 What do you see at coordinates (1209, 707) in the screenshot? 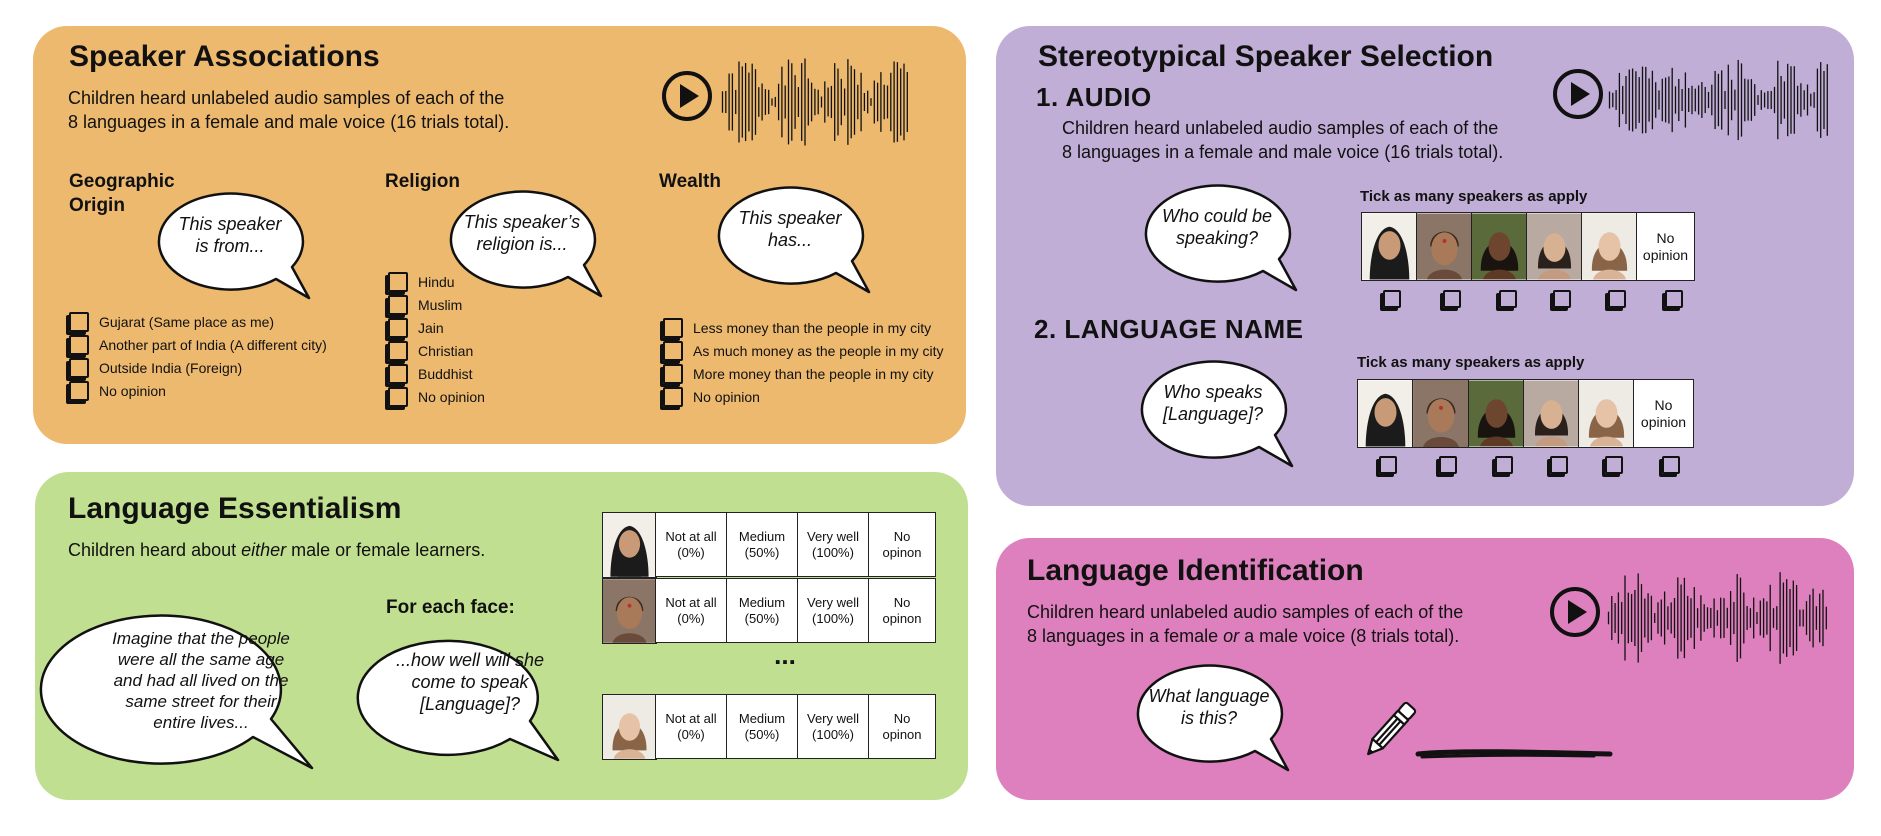
I see `speech-bubble-text: What language is this?` at bounding box center [1209, 707].